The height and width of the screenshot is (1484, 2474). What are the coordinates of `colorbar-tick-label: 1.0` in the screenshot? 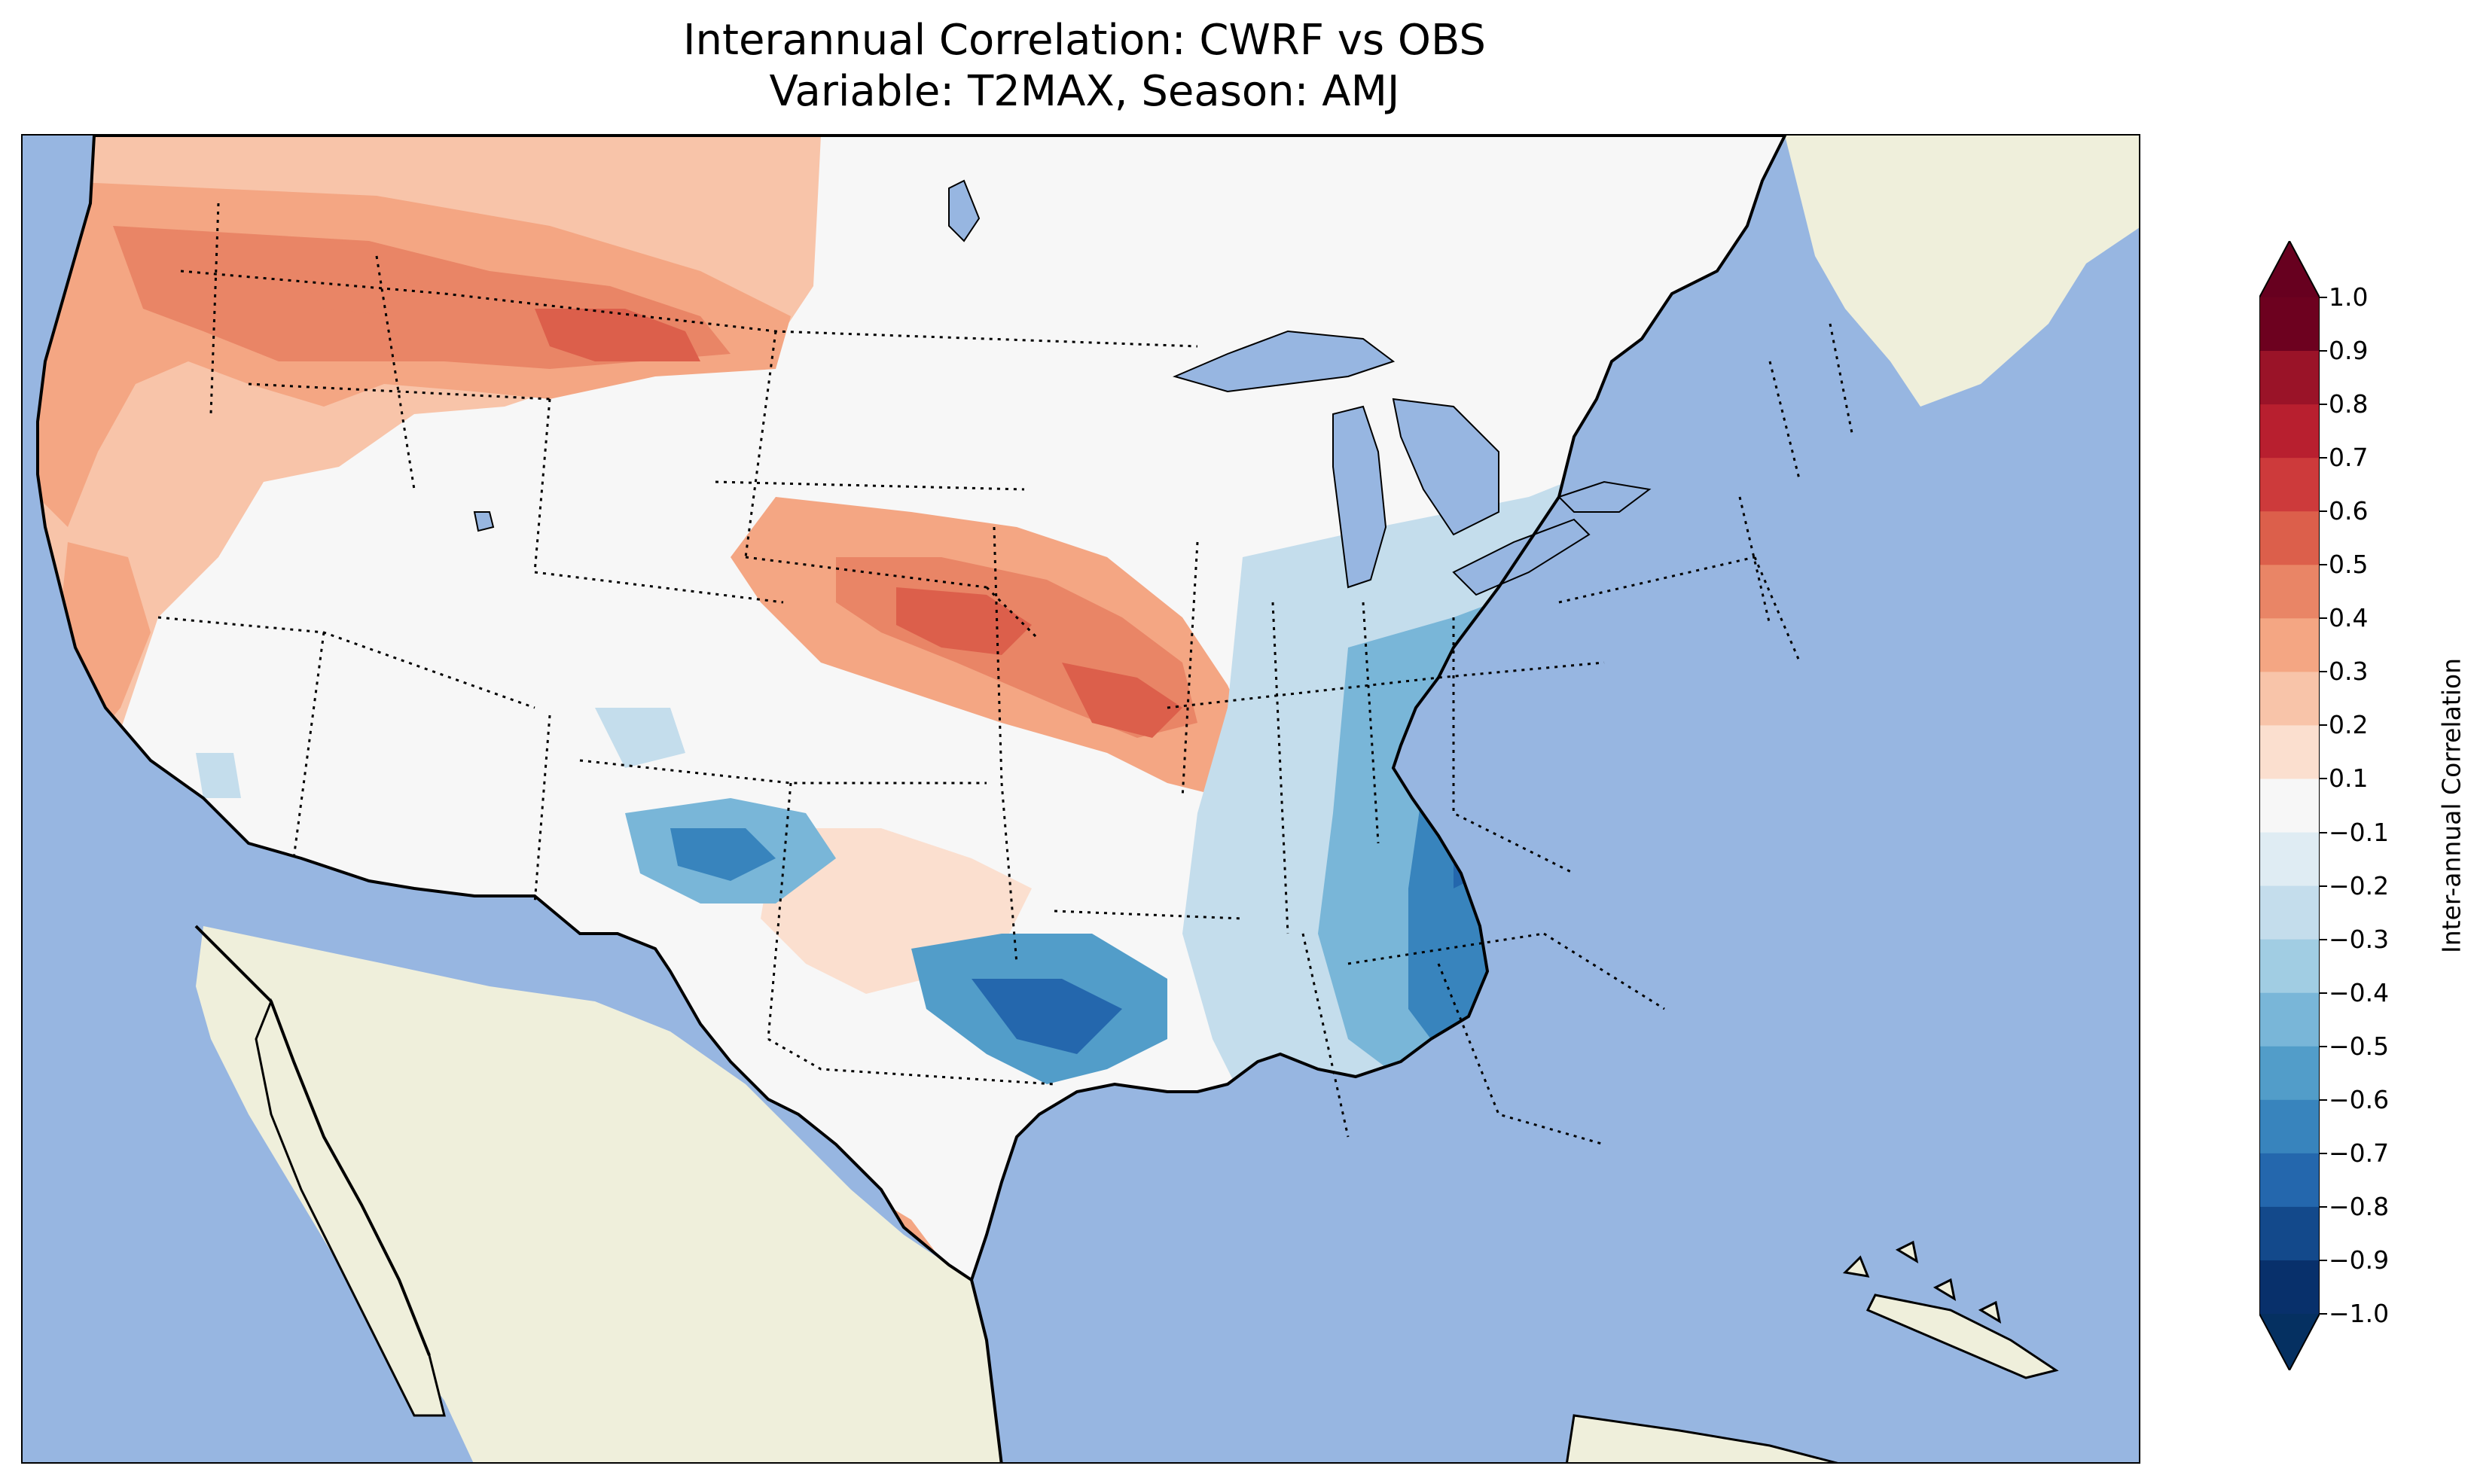 It's located at (2349, 297).